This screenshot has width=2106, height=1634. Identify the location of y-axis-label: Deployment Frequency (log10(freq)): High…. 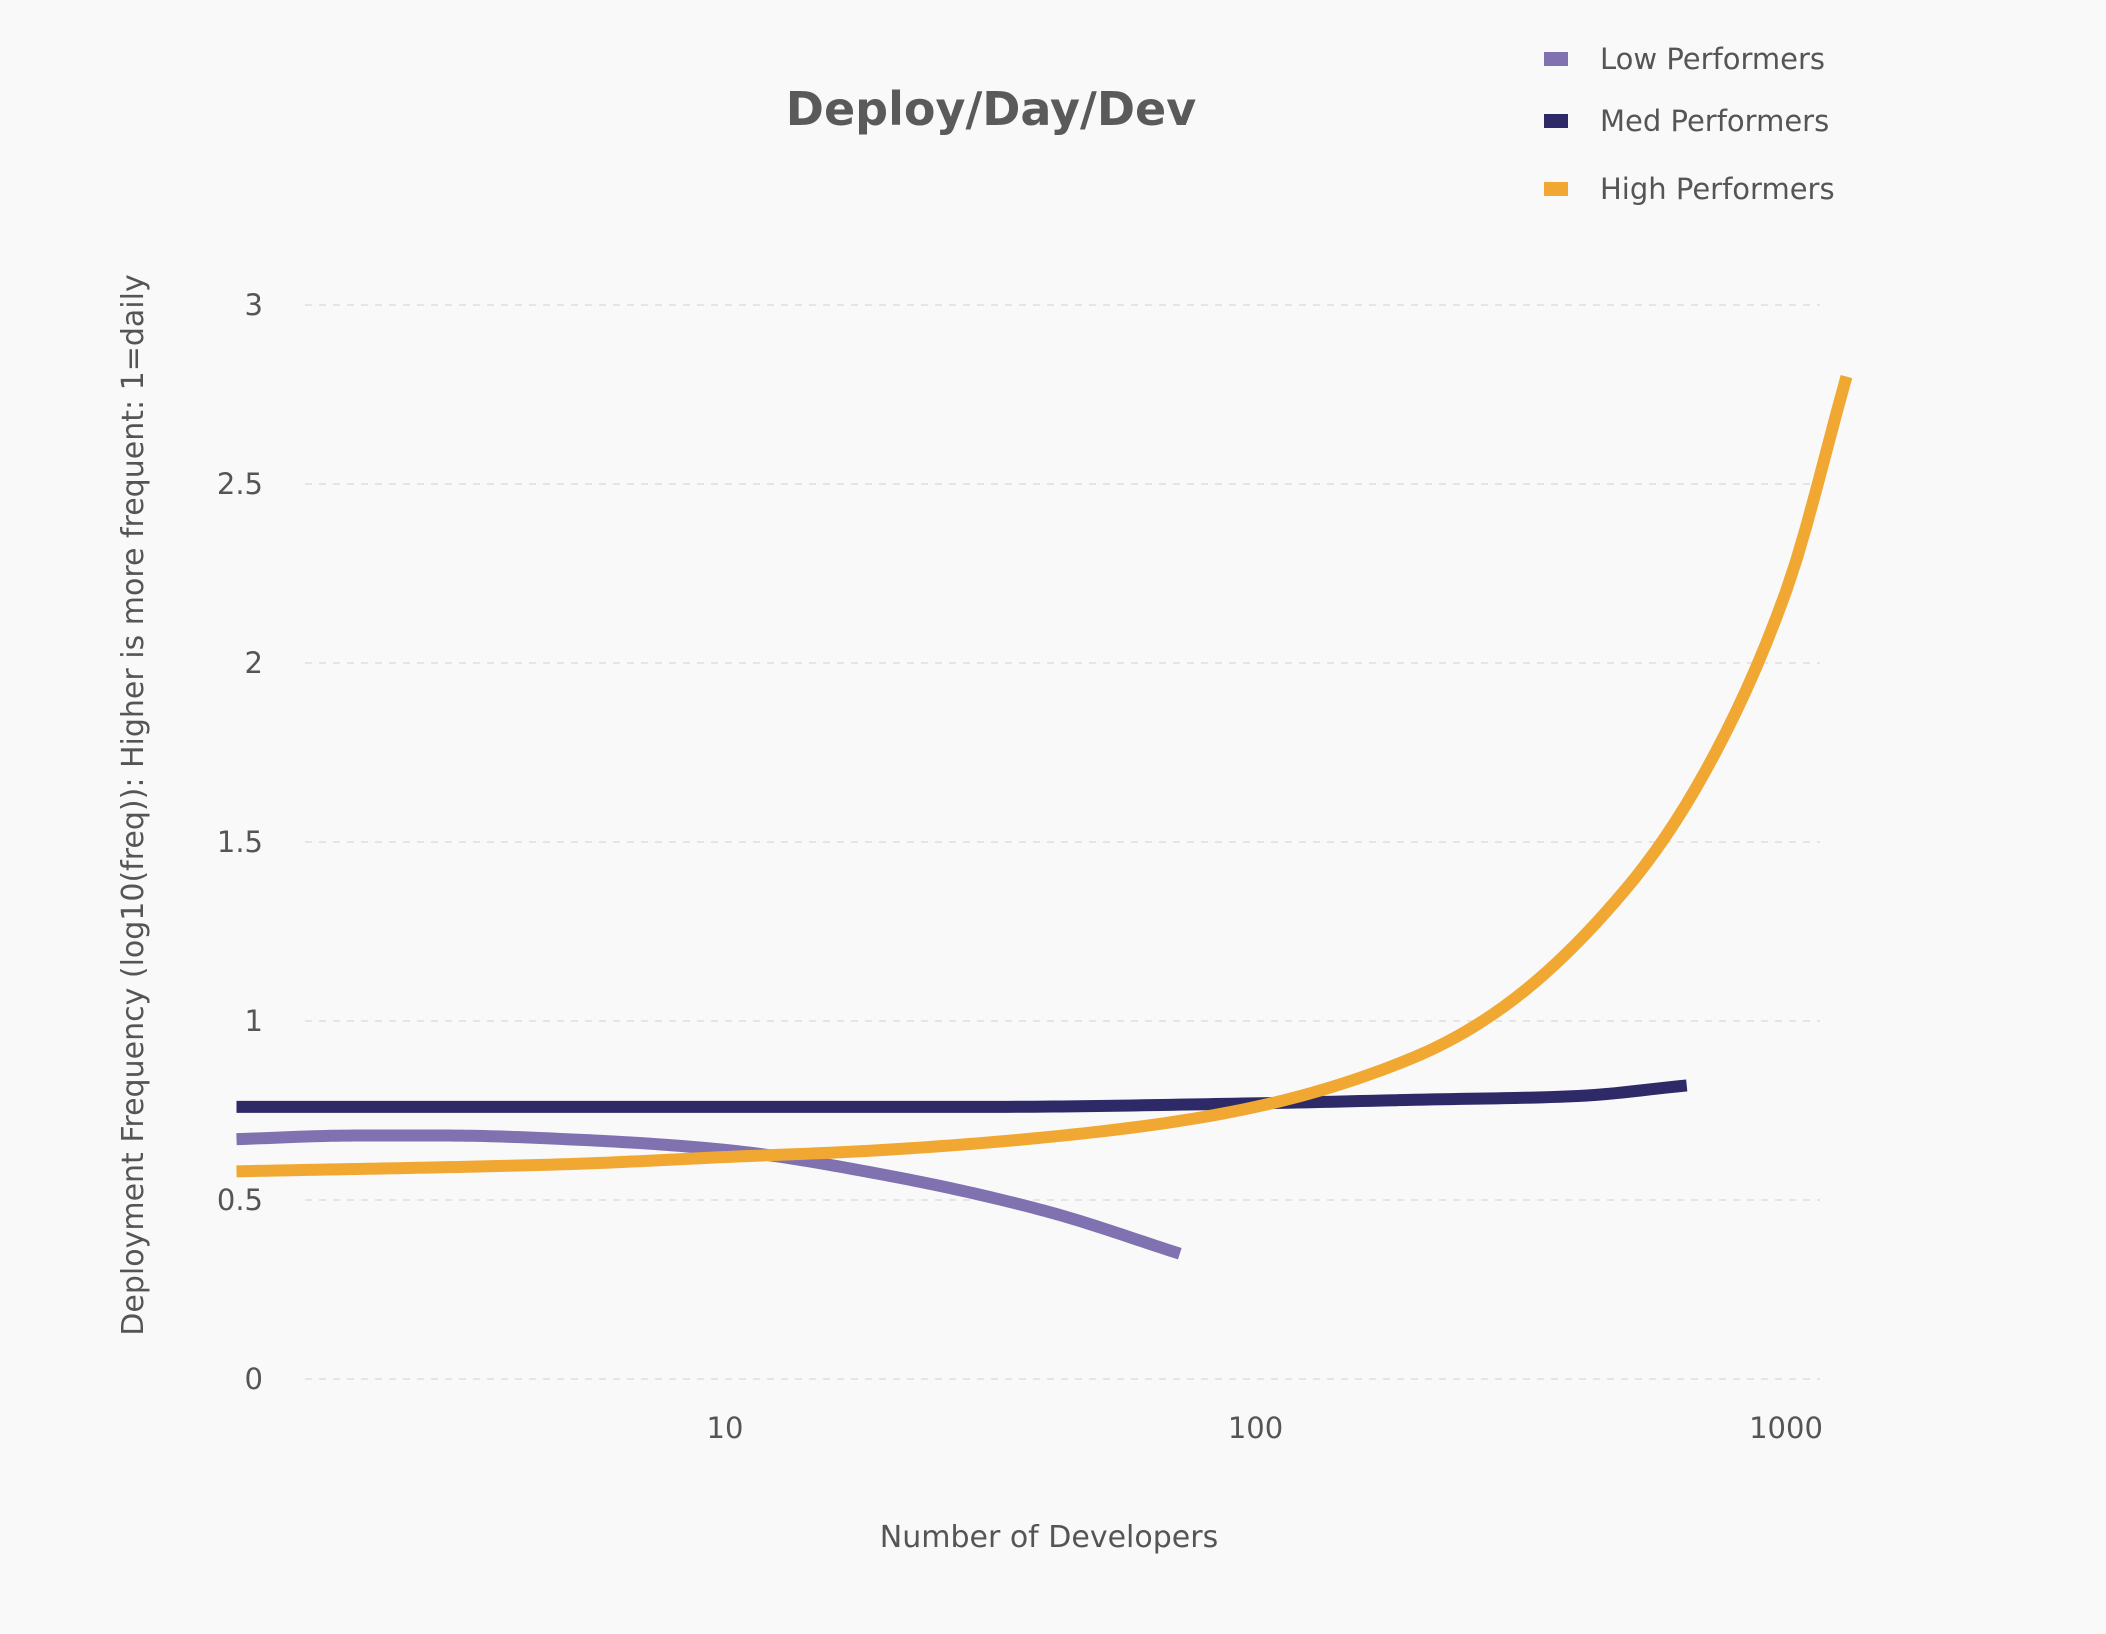
(133, 804).